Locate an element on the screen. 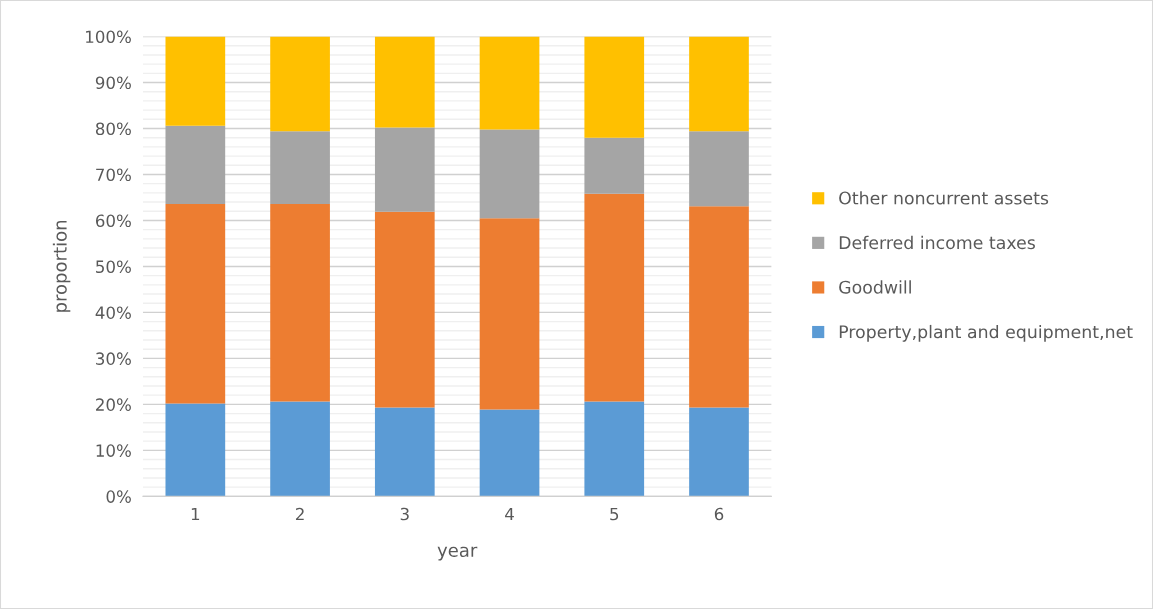 This screenshot has height=609, width=1153. x-axis-title: year is located at coordinates (457, 553).